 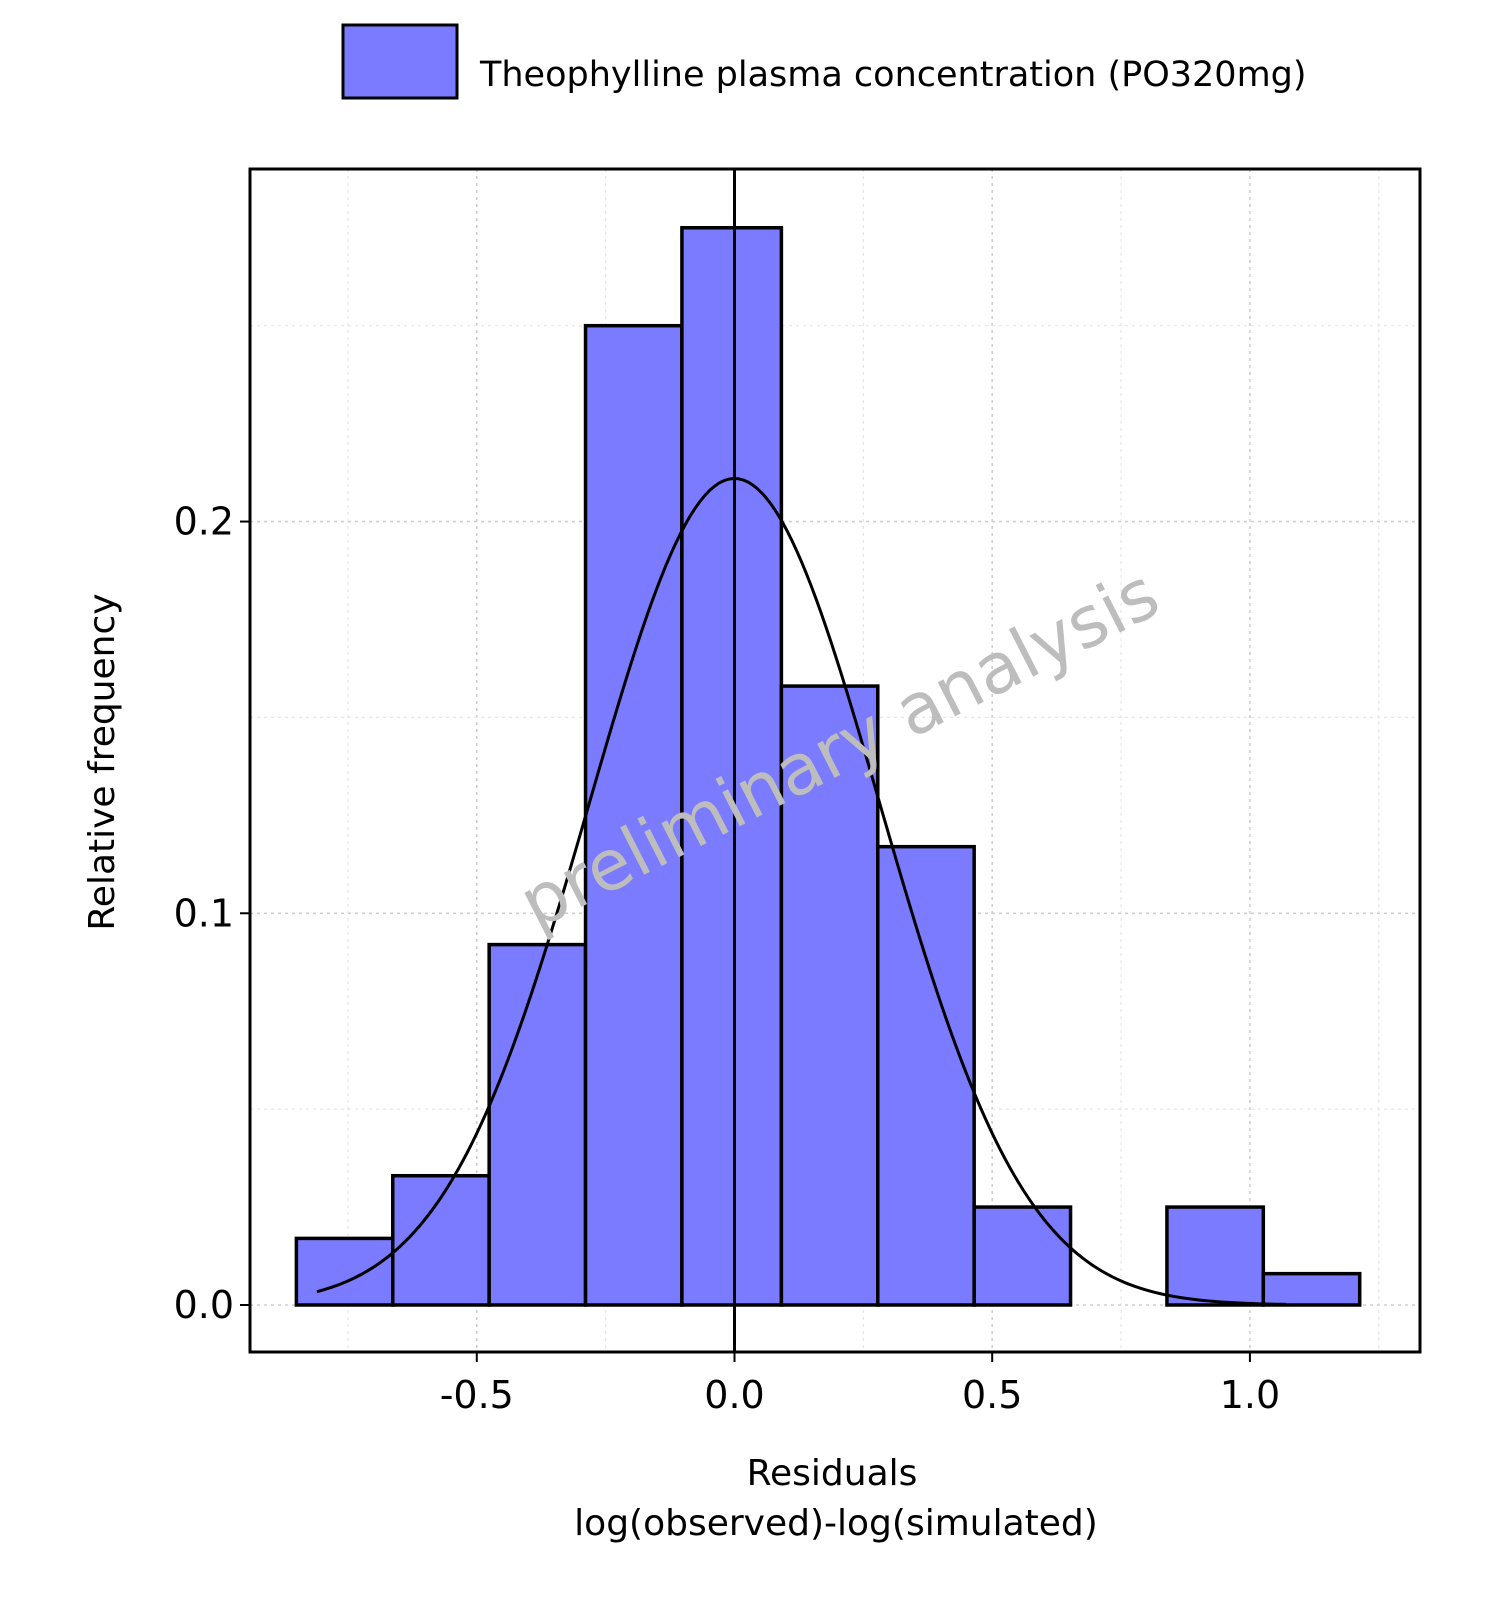 What do you see at coordinates (836, 1523) in the screenshot?
I see `x-axis-title-line2: log(observed)-log(simulated)` at bounding box center [836, 1523].